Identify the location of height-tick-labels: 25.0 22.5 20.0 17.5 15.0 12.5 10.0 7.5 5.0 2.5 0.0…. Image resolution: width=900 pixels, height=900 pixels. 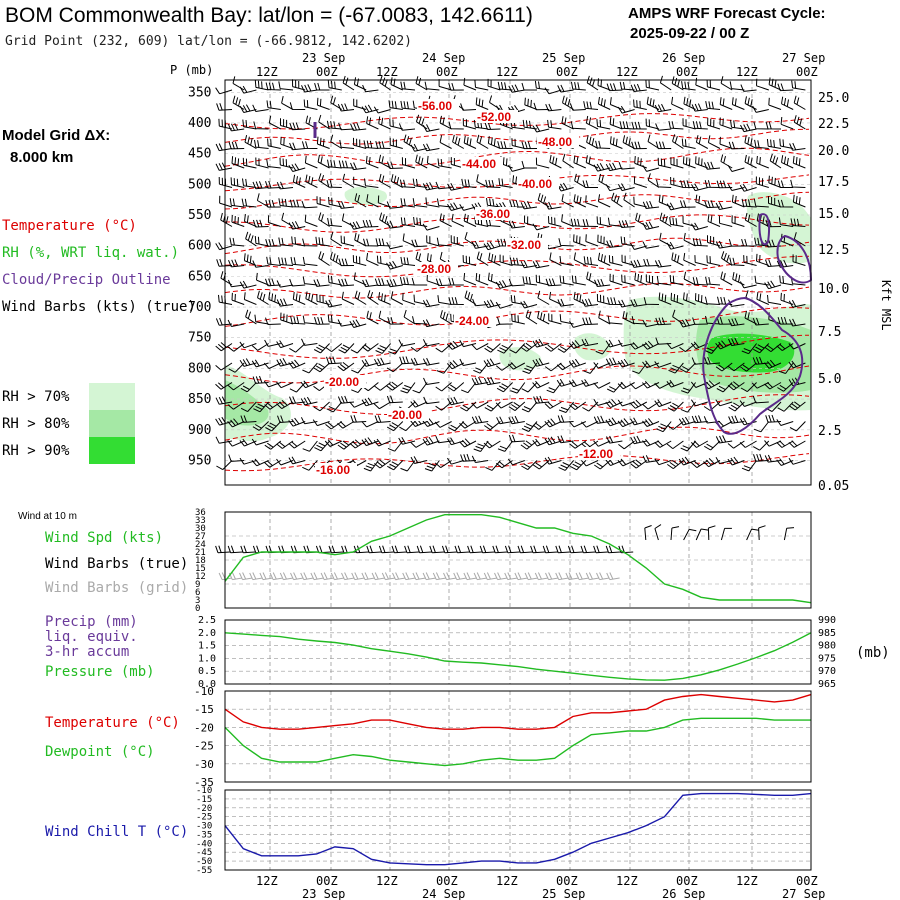
(833, 292).